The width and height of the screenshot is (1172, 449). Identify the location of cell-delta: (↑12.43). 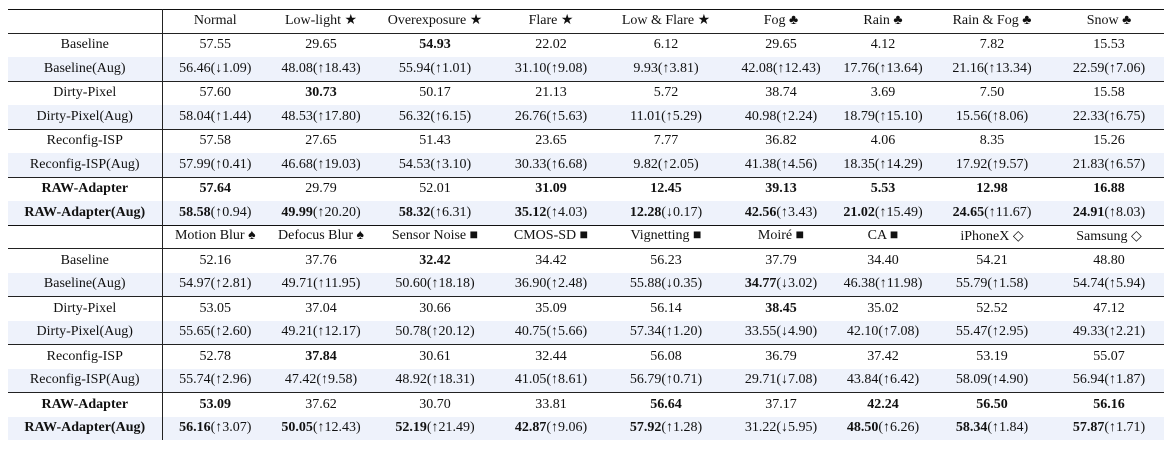
(796, 68).